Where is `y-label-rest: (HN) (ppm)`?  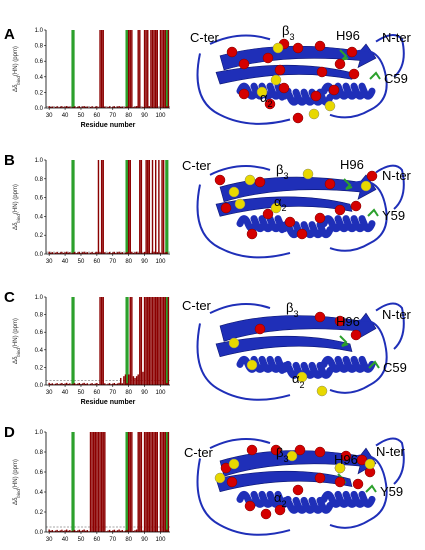 y-label-rest: (HN) (ppm) is located at coordinates (16, 474).